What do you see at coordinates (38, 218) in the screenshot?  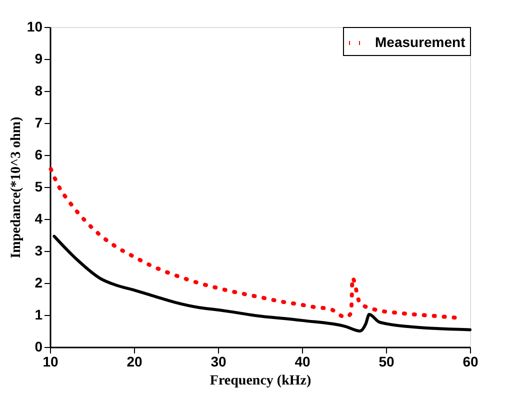 I see `y-tick-label: 4` at bounding box center [38, 218].